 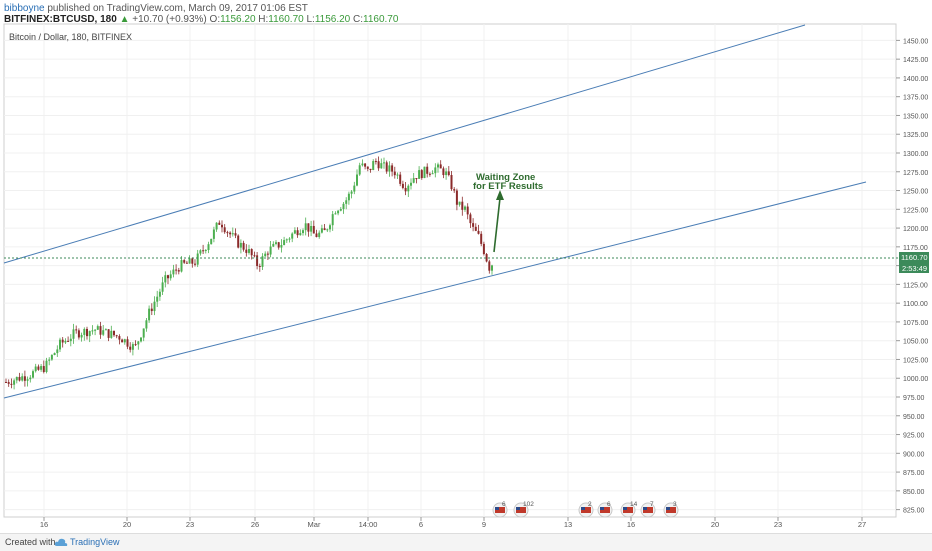 What do you see at coordinates (915, 360) in the screenshot?
I see `y-tick-label: 1025.00` at bounding box center [915, 360].